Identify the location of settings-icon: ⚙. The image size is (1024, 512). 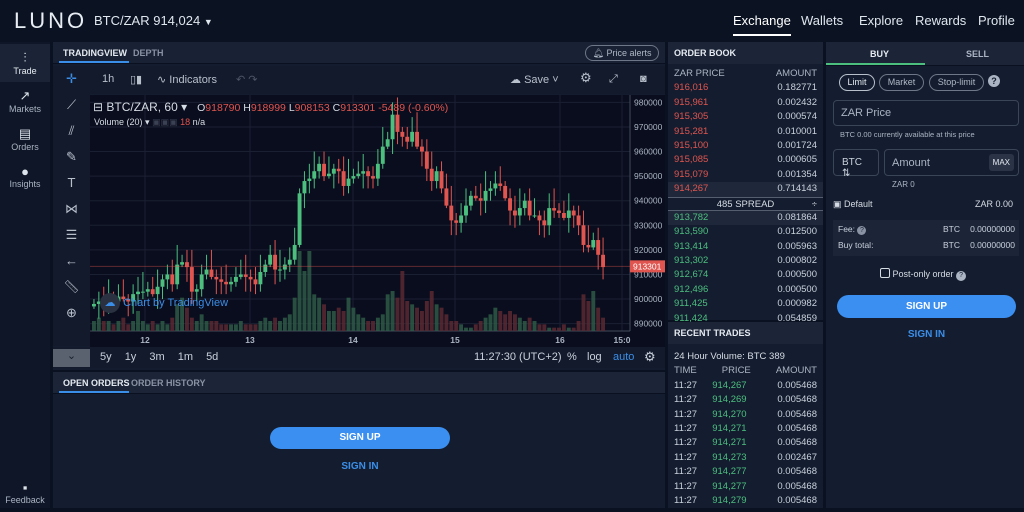
(586, 77).